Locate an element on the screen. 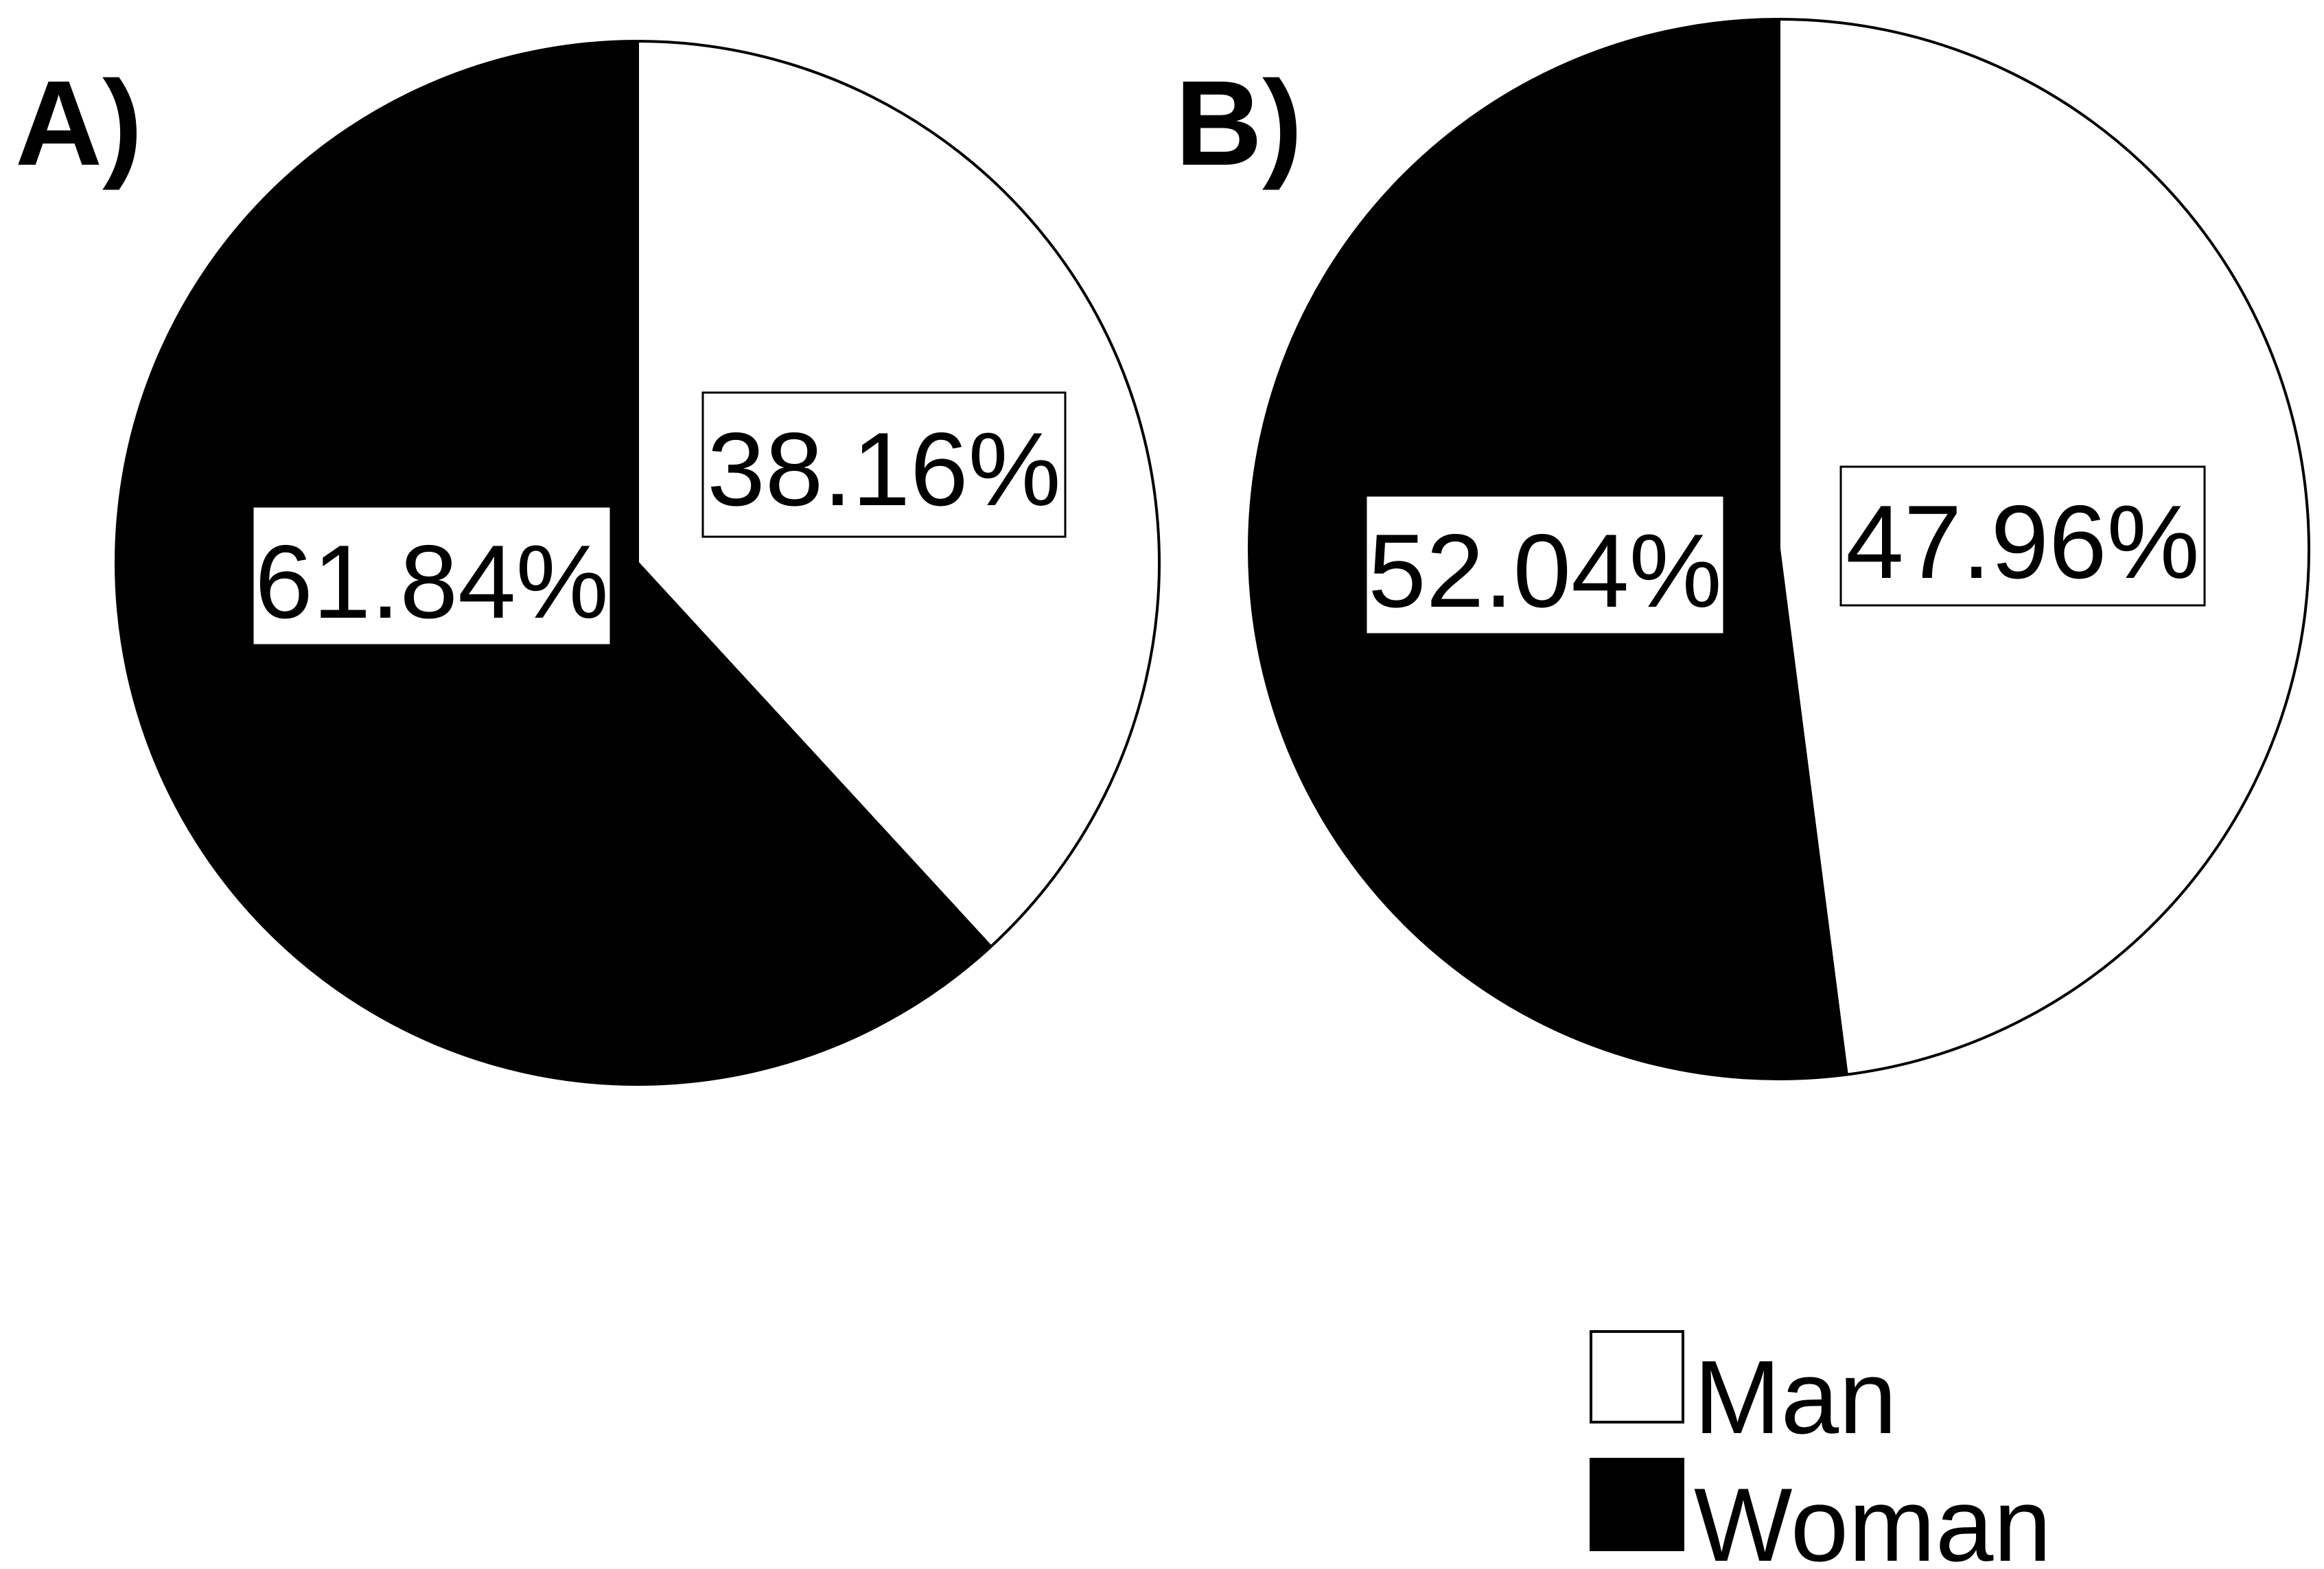  pie-b-woman-label-box is located at coordinates (1544, 565).